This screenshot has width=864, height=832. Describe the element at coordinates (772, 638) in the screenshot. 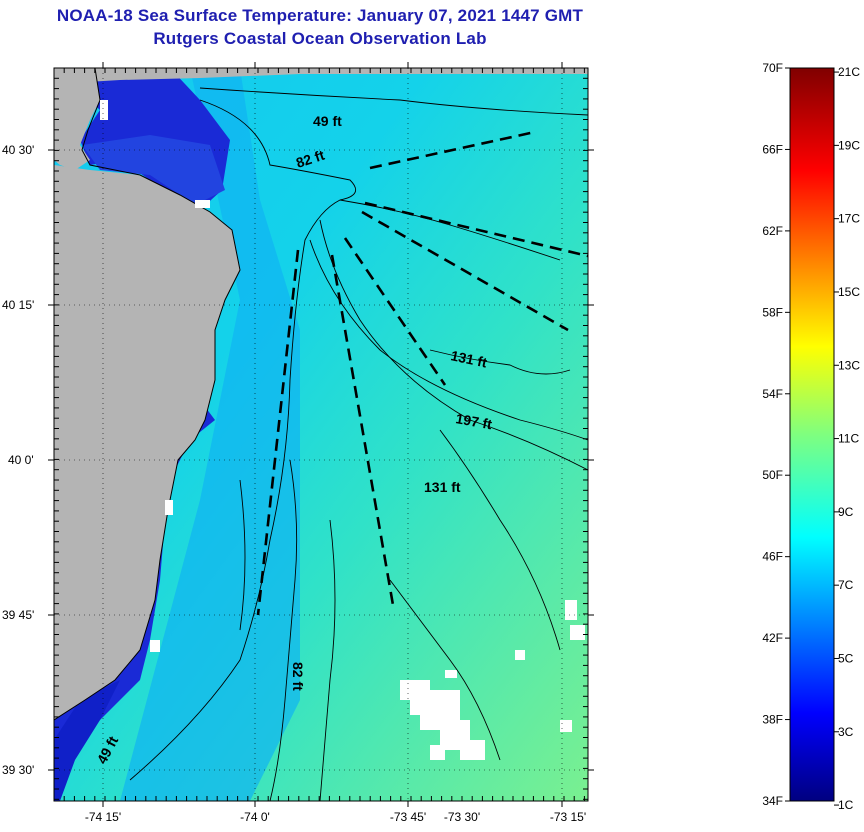

I see `colorbar-label-fahrenheit: 42F` at that location.